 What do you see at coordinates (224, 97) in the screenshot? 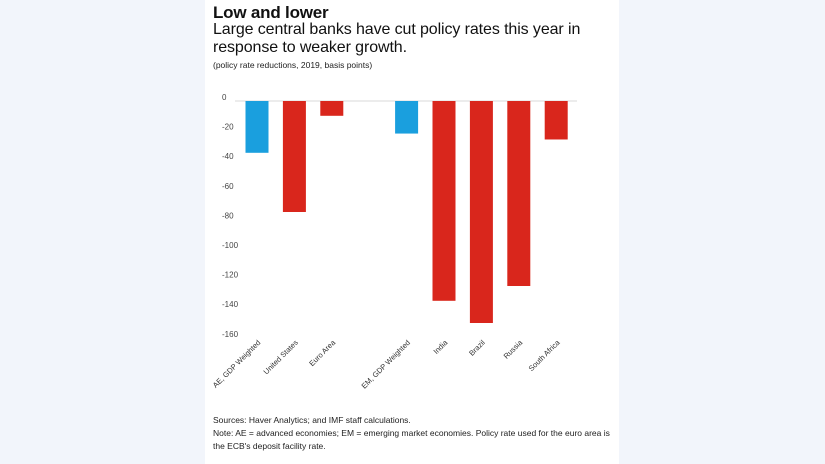
I see `y-tick-label: 0` at bounding box center [224, 97].